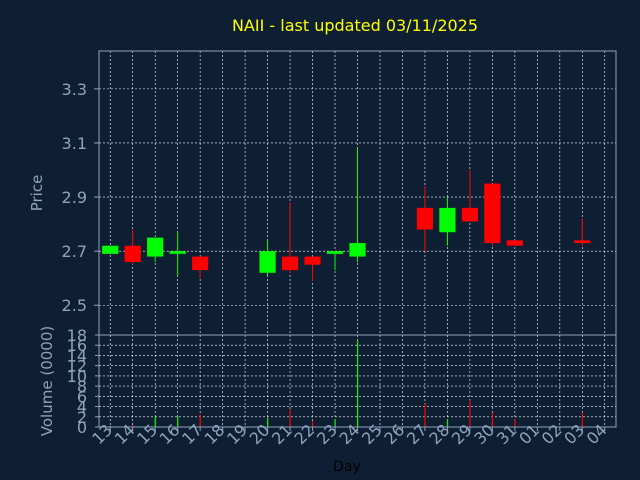  I want to click on volume-y-tick-label: 10, so click(77, 376).